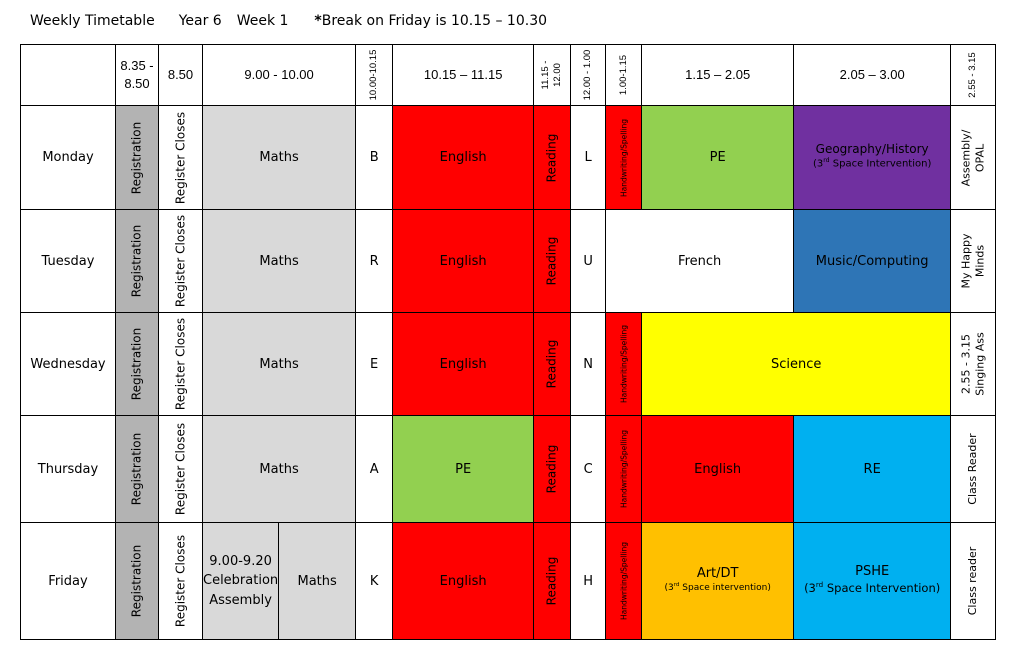 This screenshot has height=668, width=1010. I want to click on subject-main-label: Geography/History, so click(872, 149).